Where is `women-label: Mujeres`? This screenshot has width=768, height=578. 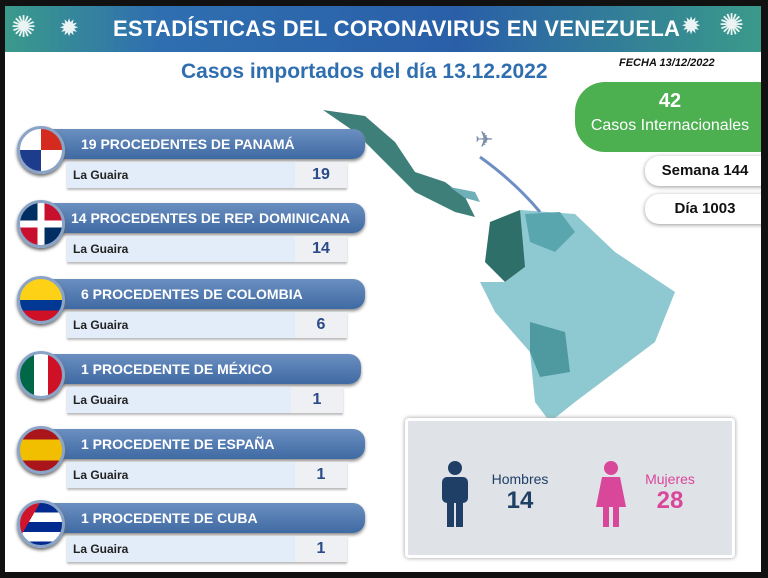
women-label: Mujeres is located at coordinates (670, 479).